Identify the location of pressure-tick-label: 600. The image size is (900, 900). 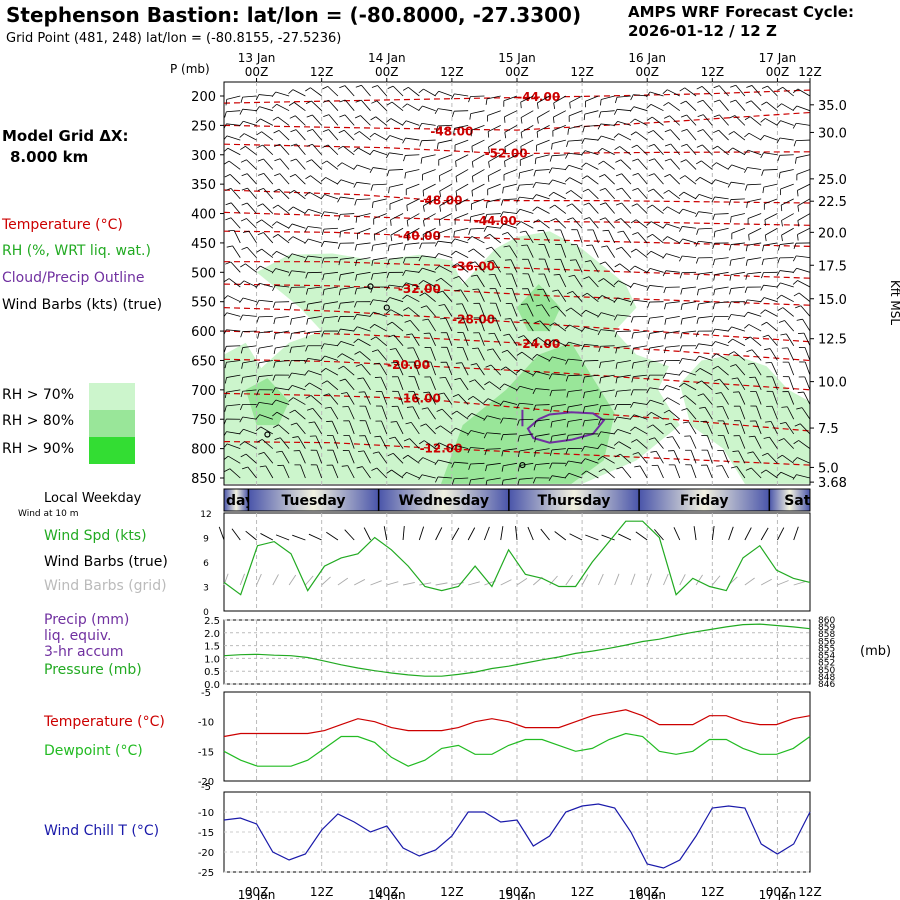
(203, 332).